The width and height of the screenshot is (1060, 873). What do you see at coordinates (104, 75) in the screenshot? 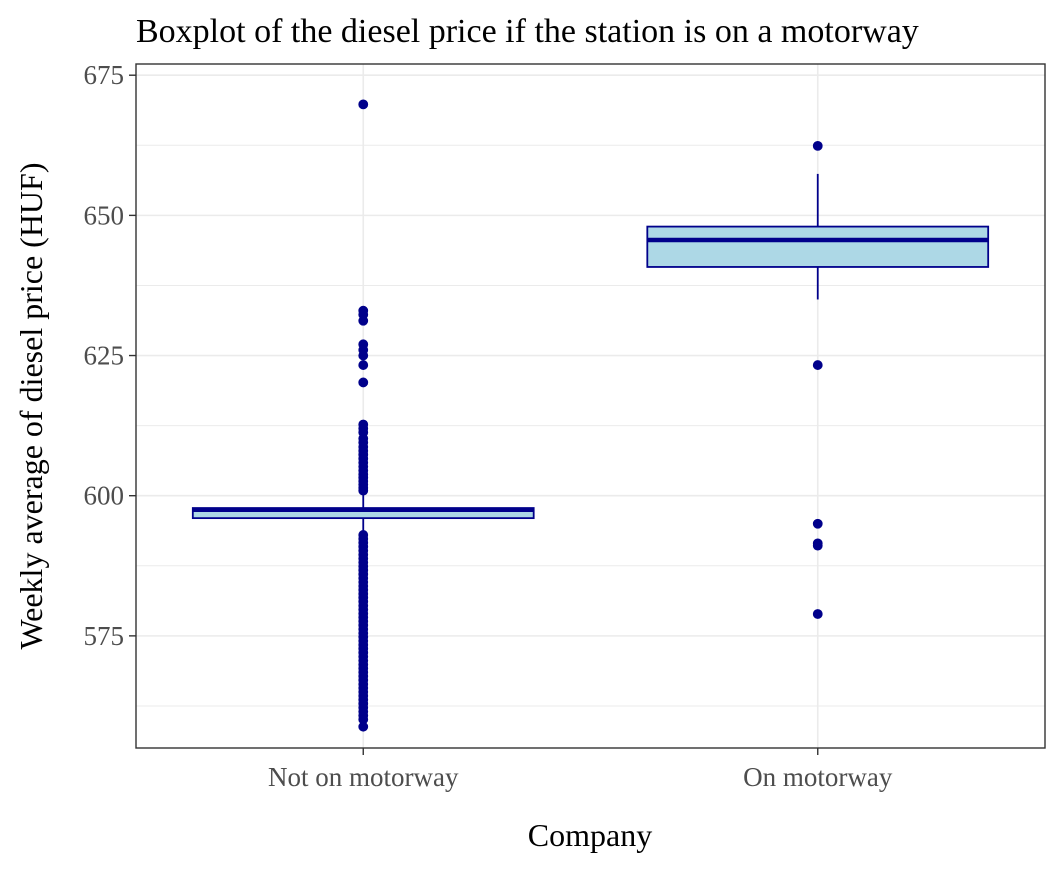
I see `y-tick-label: 675` at bounding box center [104, 75].